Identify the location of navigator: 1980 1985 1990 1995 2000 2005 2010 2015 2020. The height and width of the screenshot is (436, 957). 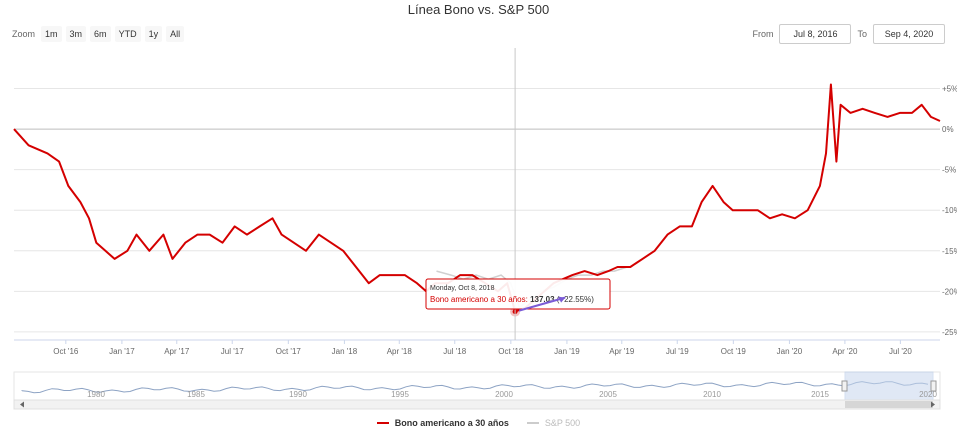
(477, 390).